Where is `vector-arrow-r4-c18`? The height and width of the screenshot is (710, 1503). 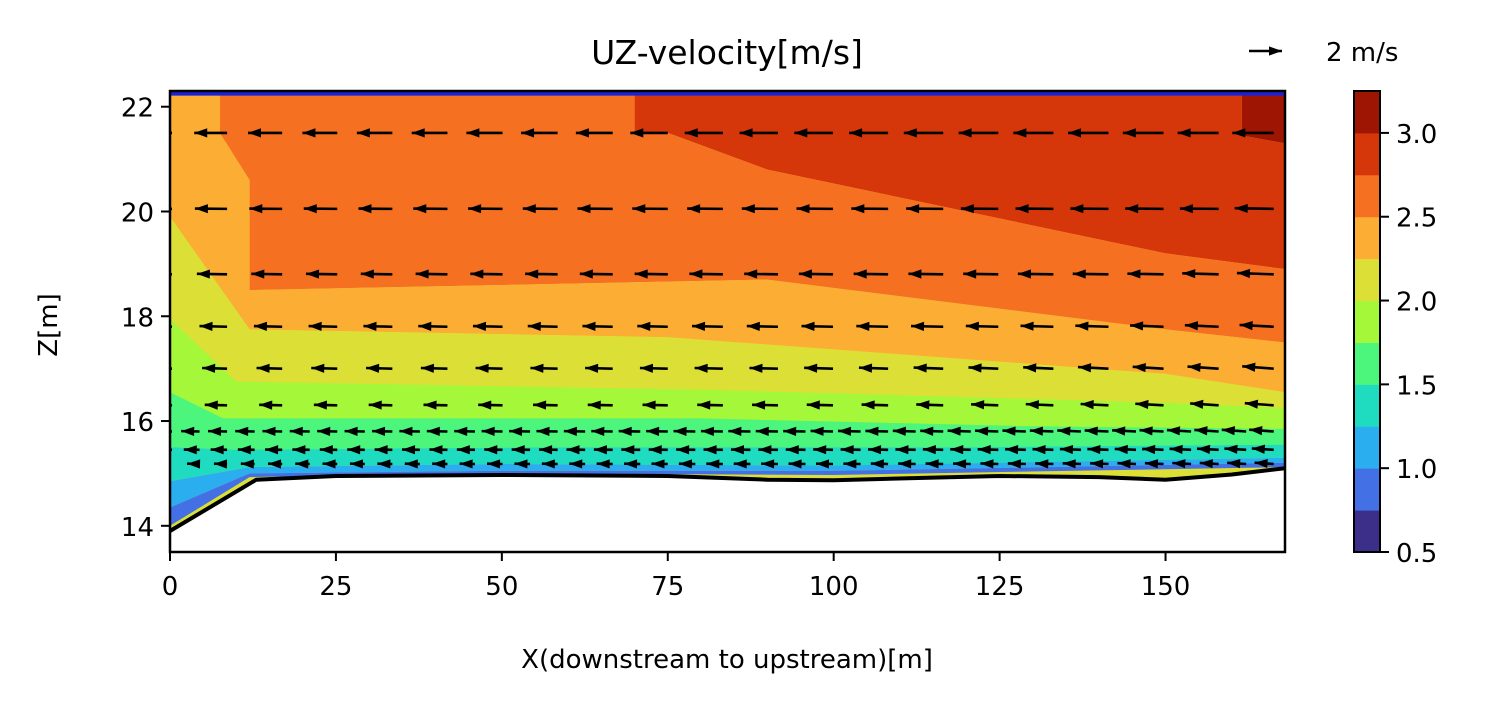
vector-arrow-r4-c18 is located at coordinates (1148, 367).